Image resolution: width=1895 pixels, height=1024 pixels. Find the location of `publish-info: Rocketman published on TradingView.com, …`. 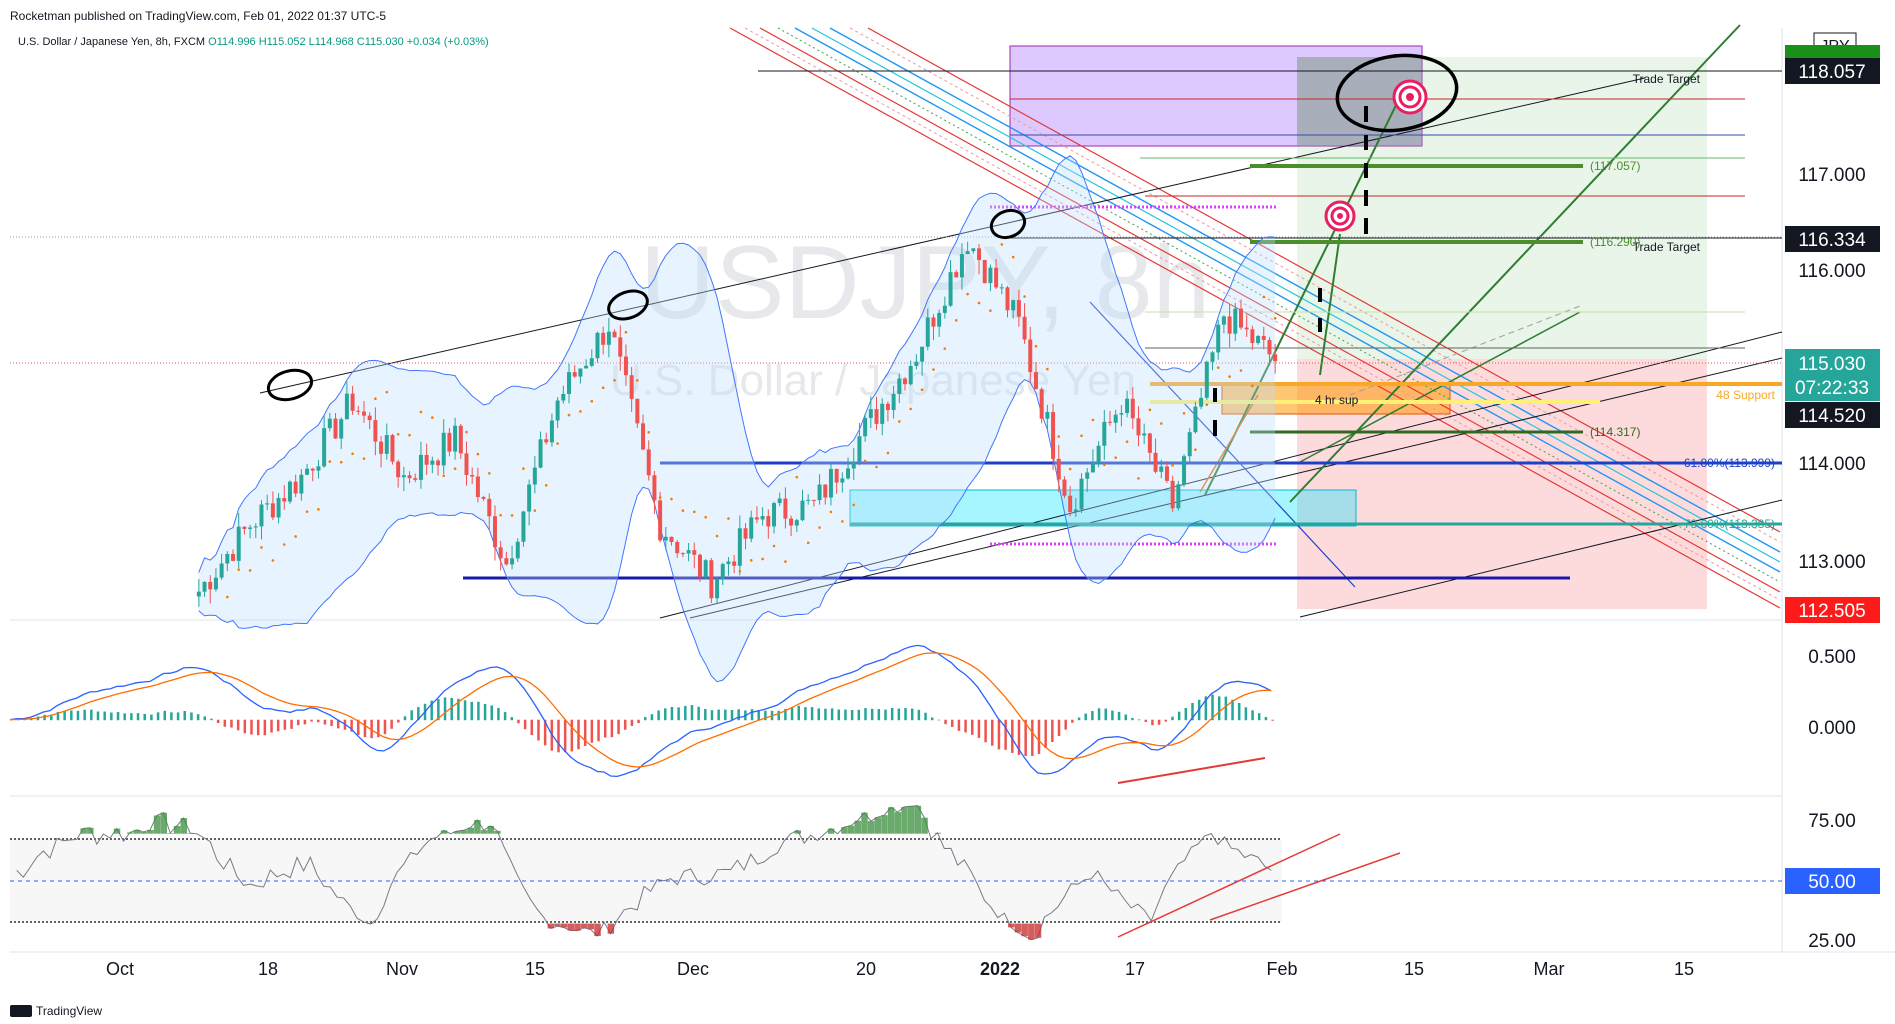

publish-info: Rocketman published on TradingView.com, … is located at coordinates (198, 16).